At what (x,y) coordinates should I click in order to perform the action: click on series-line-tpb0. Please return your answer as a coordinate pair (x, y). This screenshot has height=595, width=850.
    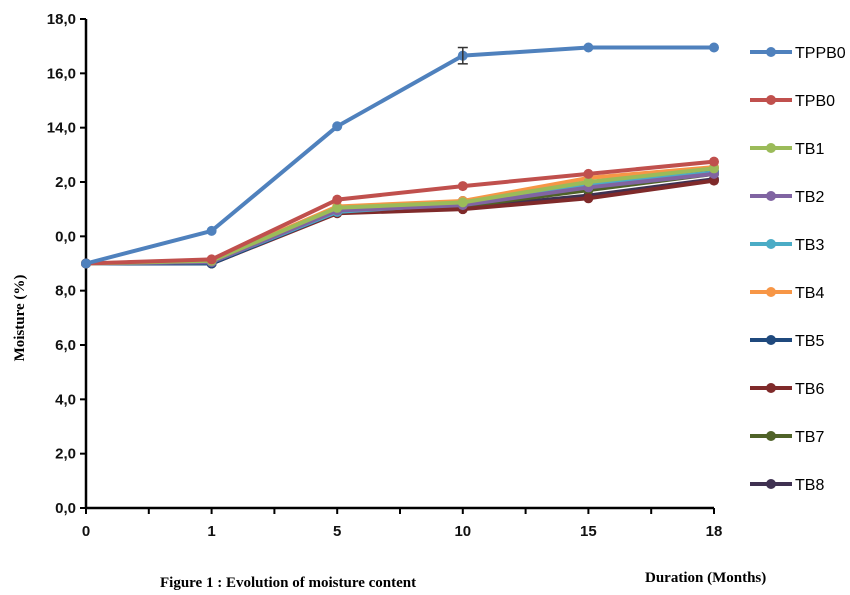
    Looking at the image, I should click on (400, 212).